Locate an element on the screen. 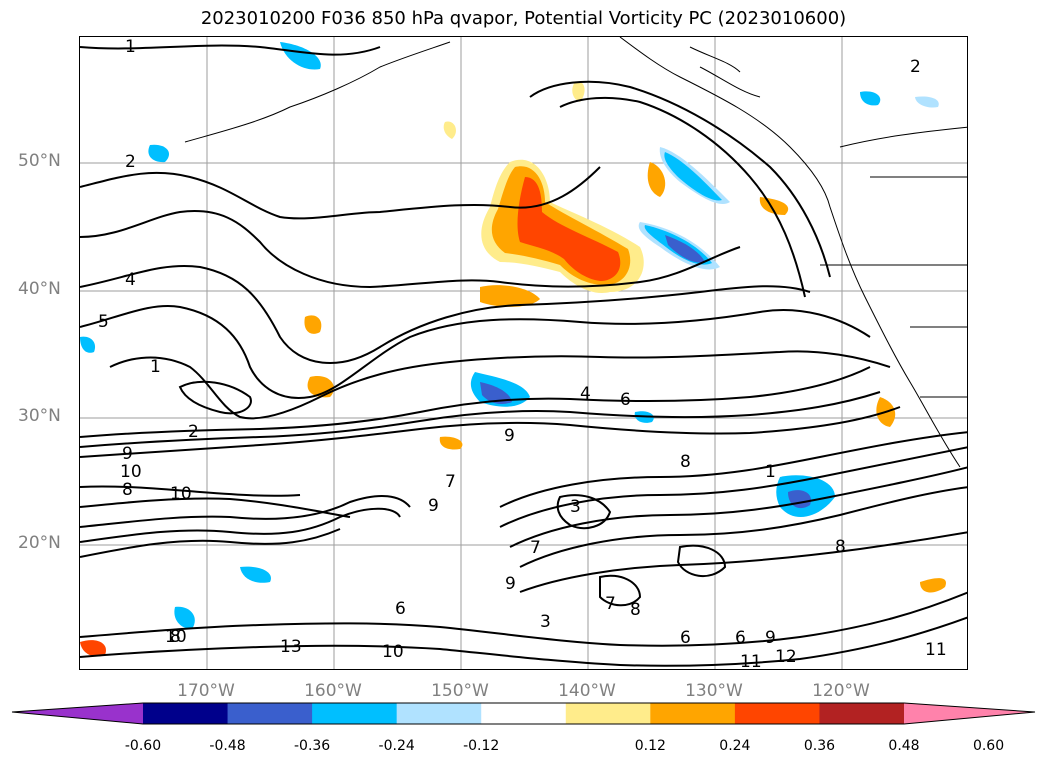  lon-label: 130°W is located at coordinates (714, 691).